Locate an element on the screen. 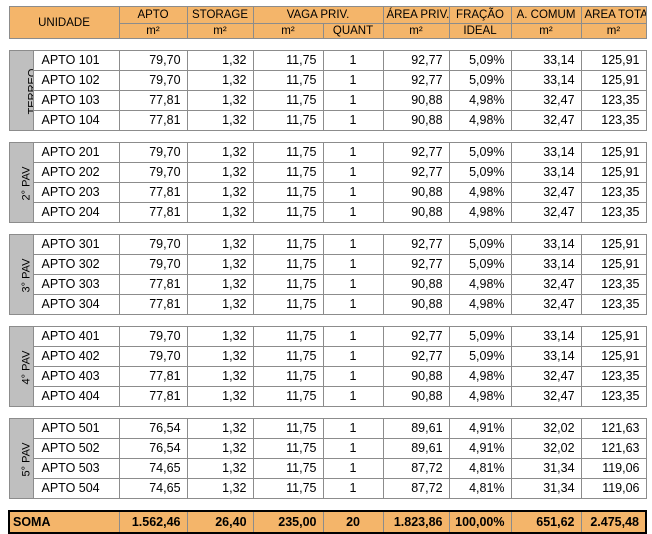 Image resolution: width=652 pixels, height=534 pixels. unit-cell: APTO 302 is located at coordinates (76, 264).